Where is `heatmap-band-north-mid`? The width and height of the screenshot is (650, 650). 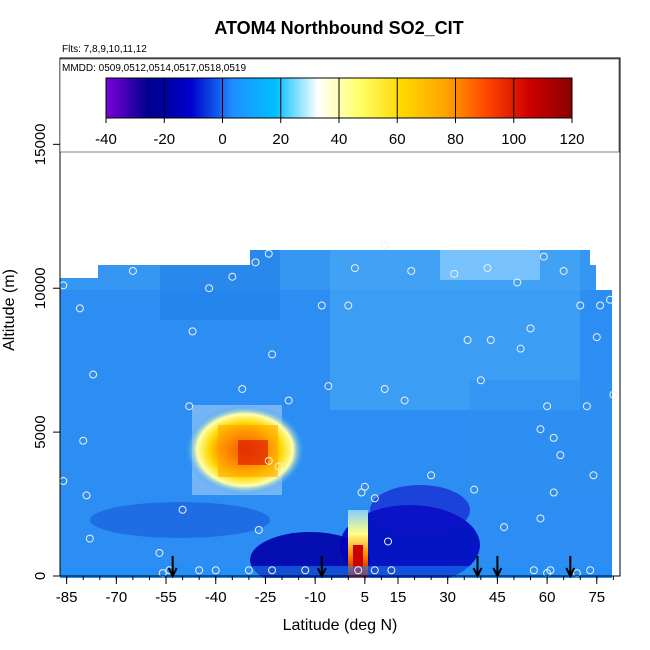 heatmap-band-north-mid is located at coordinates (540, 440).